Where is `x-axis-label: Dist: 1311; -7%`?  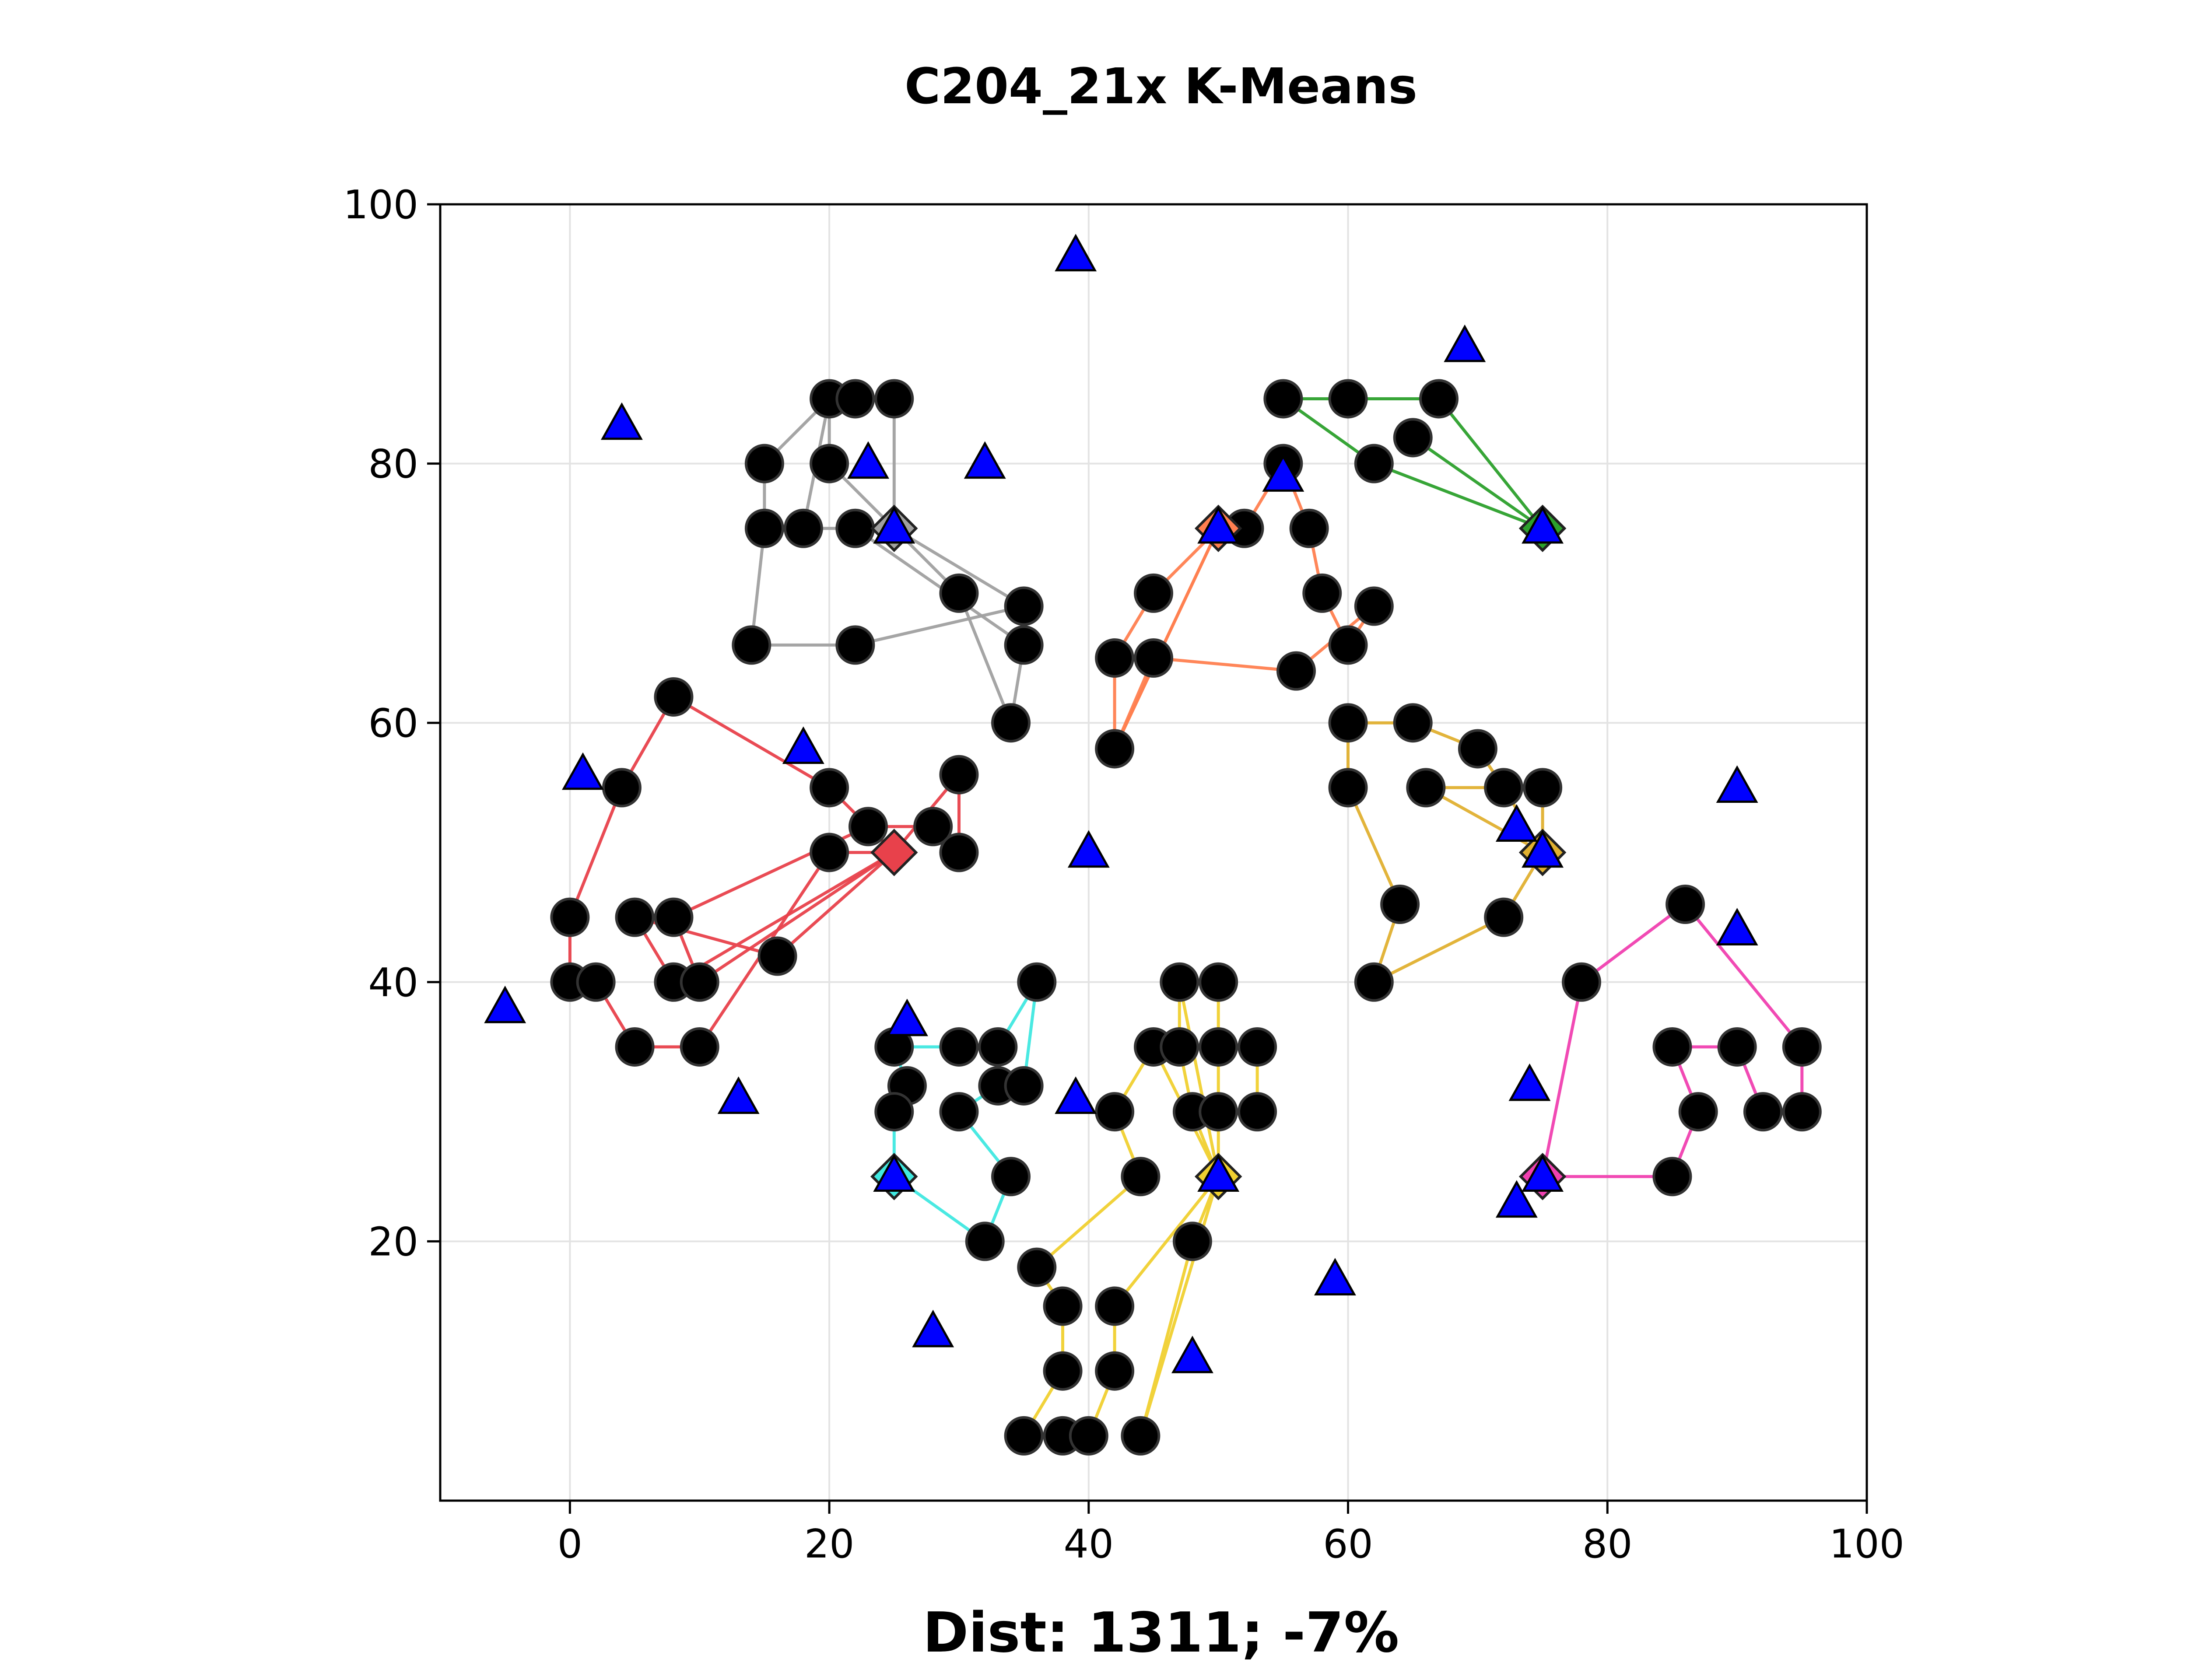 x-axis-label: Dist: 1311; -7% is located at coordinates (1161, 1632).